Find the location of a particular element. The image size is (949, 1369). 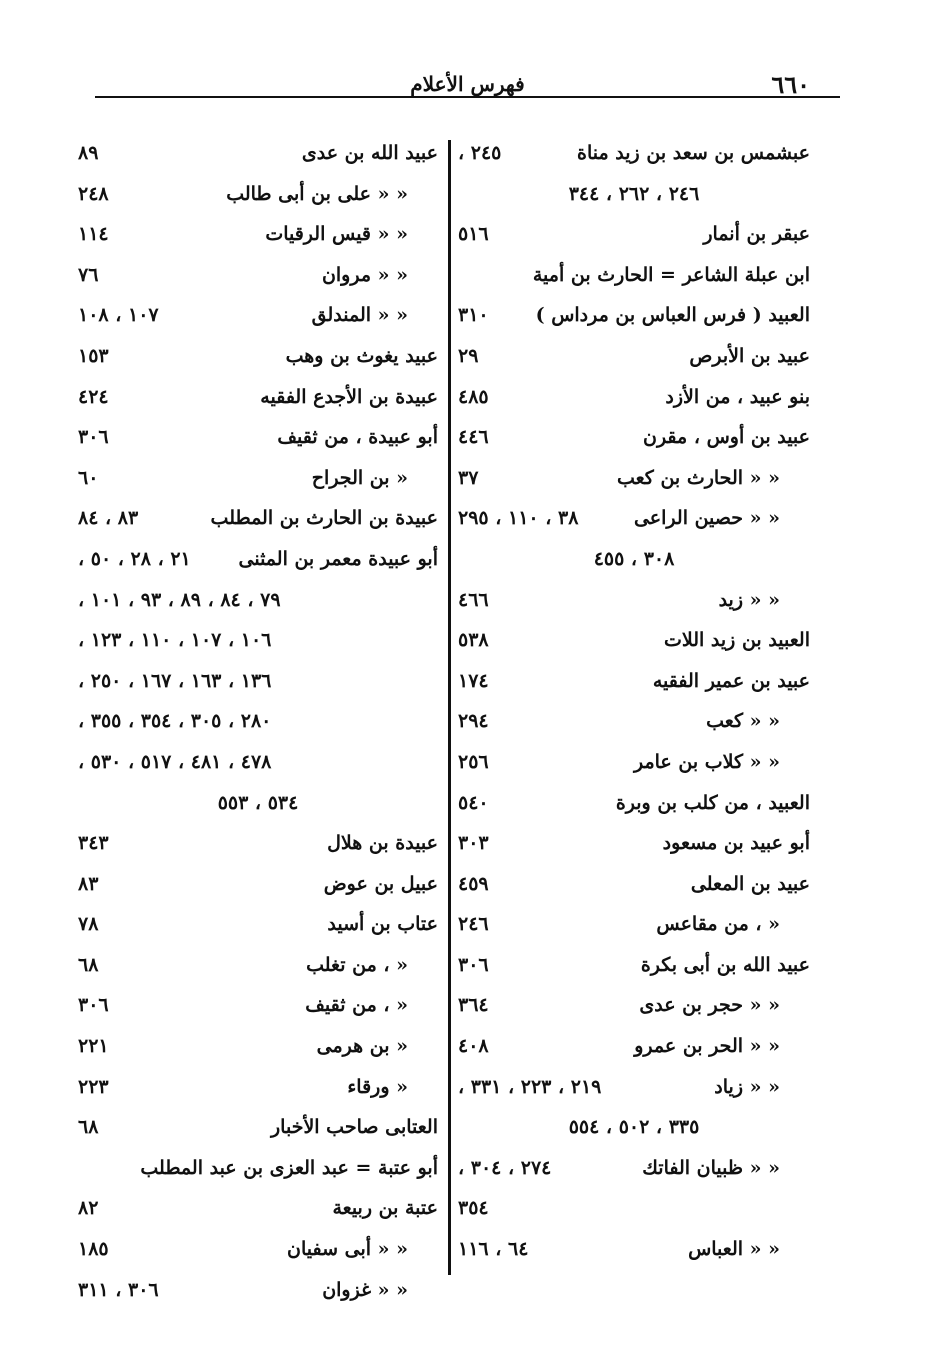

index-continuation-line: ٥٣٤ ، ٥٥٣ is located at coordinates (258, 803).